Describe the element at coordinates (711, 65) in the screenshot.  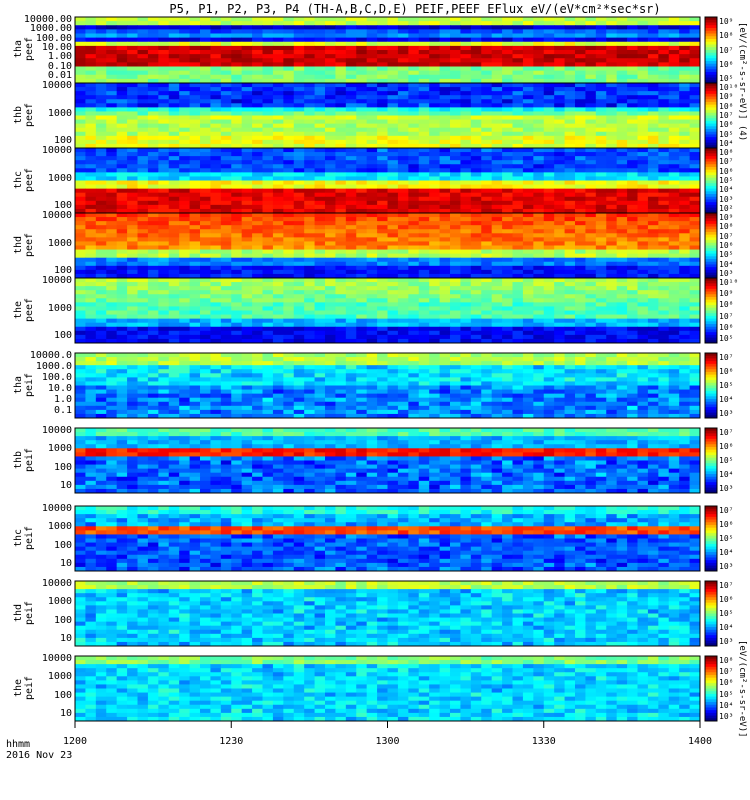
I see `colorbar-segment` at that location.